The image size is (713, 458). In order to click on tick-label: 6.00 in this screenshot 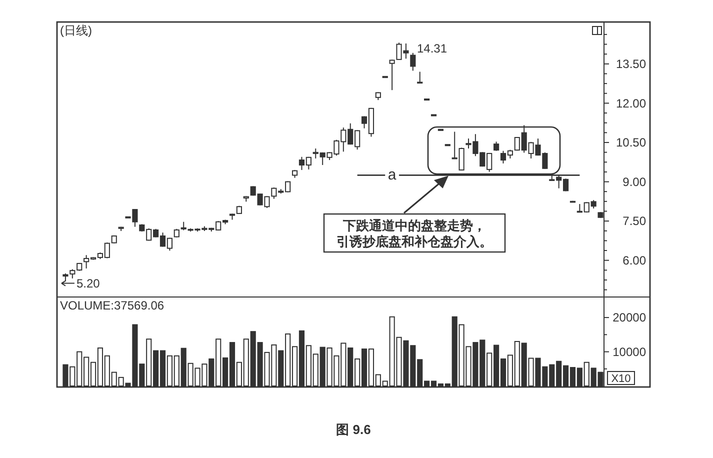, I will do `click(634, 261)`.